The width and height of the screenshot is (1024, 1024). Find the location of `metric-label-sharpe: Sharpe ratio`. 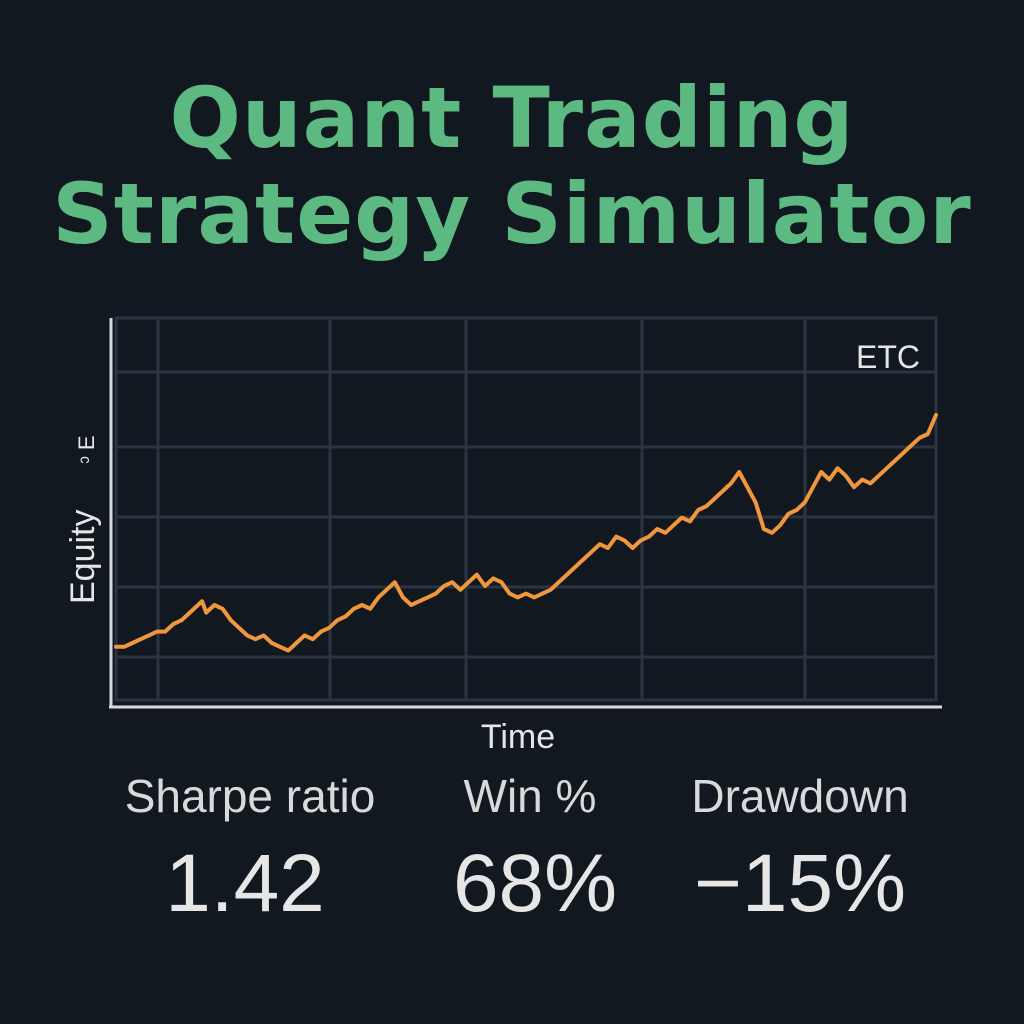

metric-label-sharpe: Sharpe ratio is located at coordinates (250, 796).